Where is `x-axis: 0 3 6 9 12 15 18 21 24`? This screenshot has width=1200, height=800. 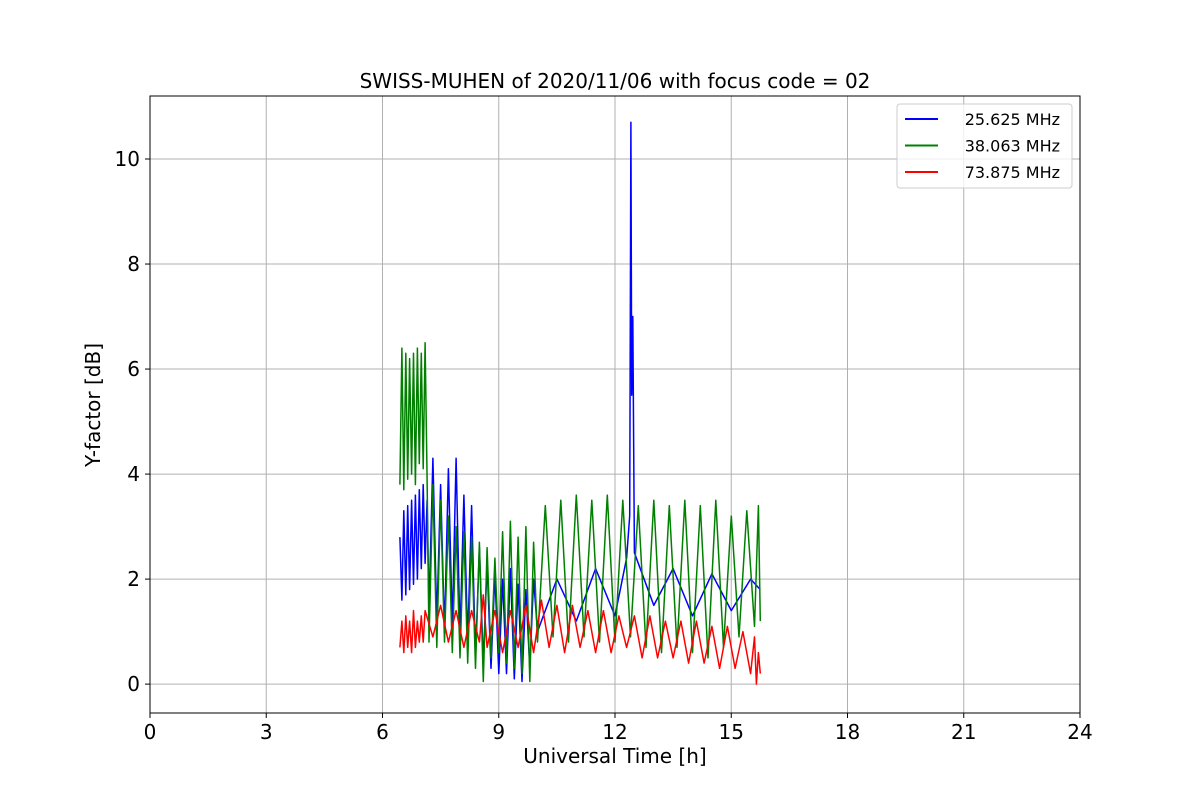
x-axis: 0 3 6 9 12 15 18 21 24 is located at coordinates (618, 728).